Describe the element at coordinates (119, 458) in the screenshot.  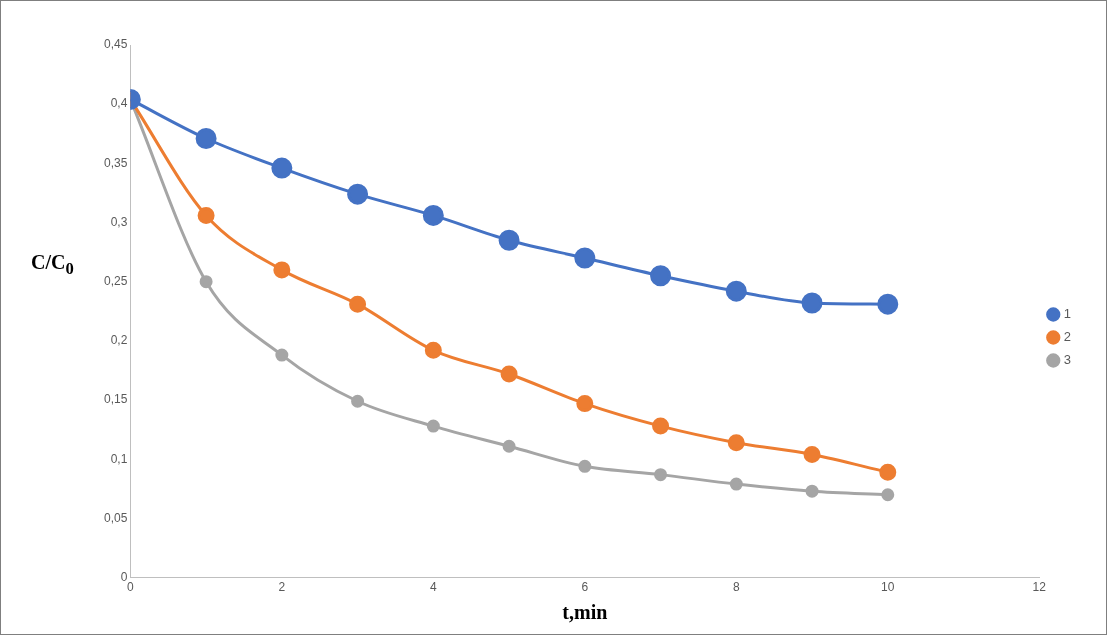
I see `y-tick-label: 0,1` at that location.